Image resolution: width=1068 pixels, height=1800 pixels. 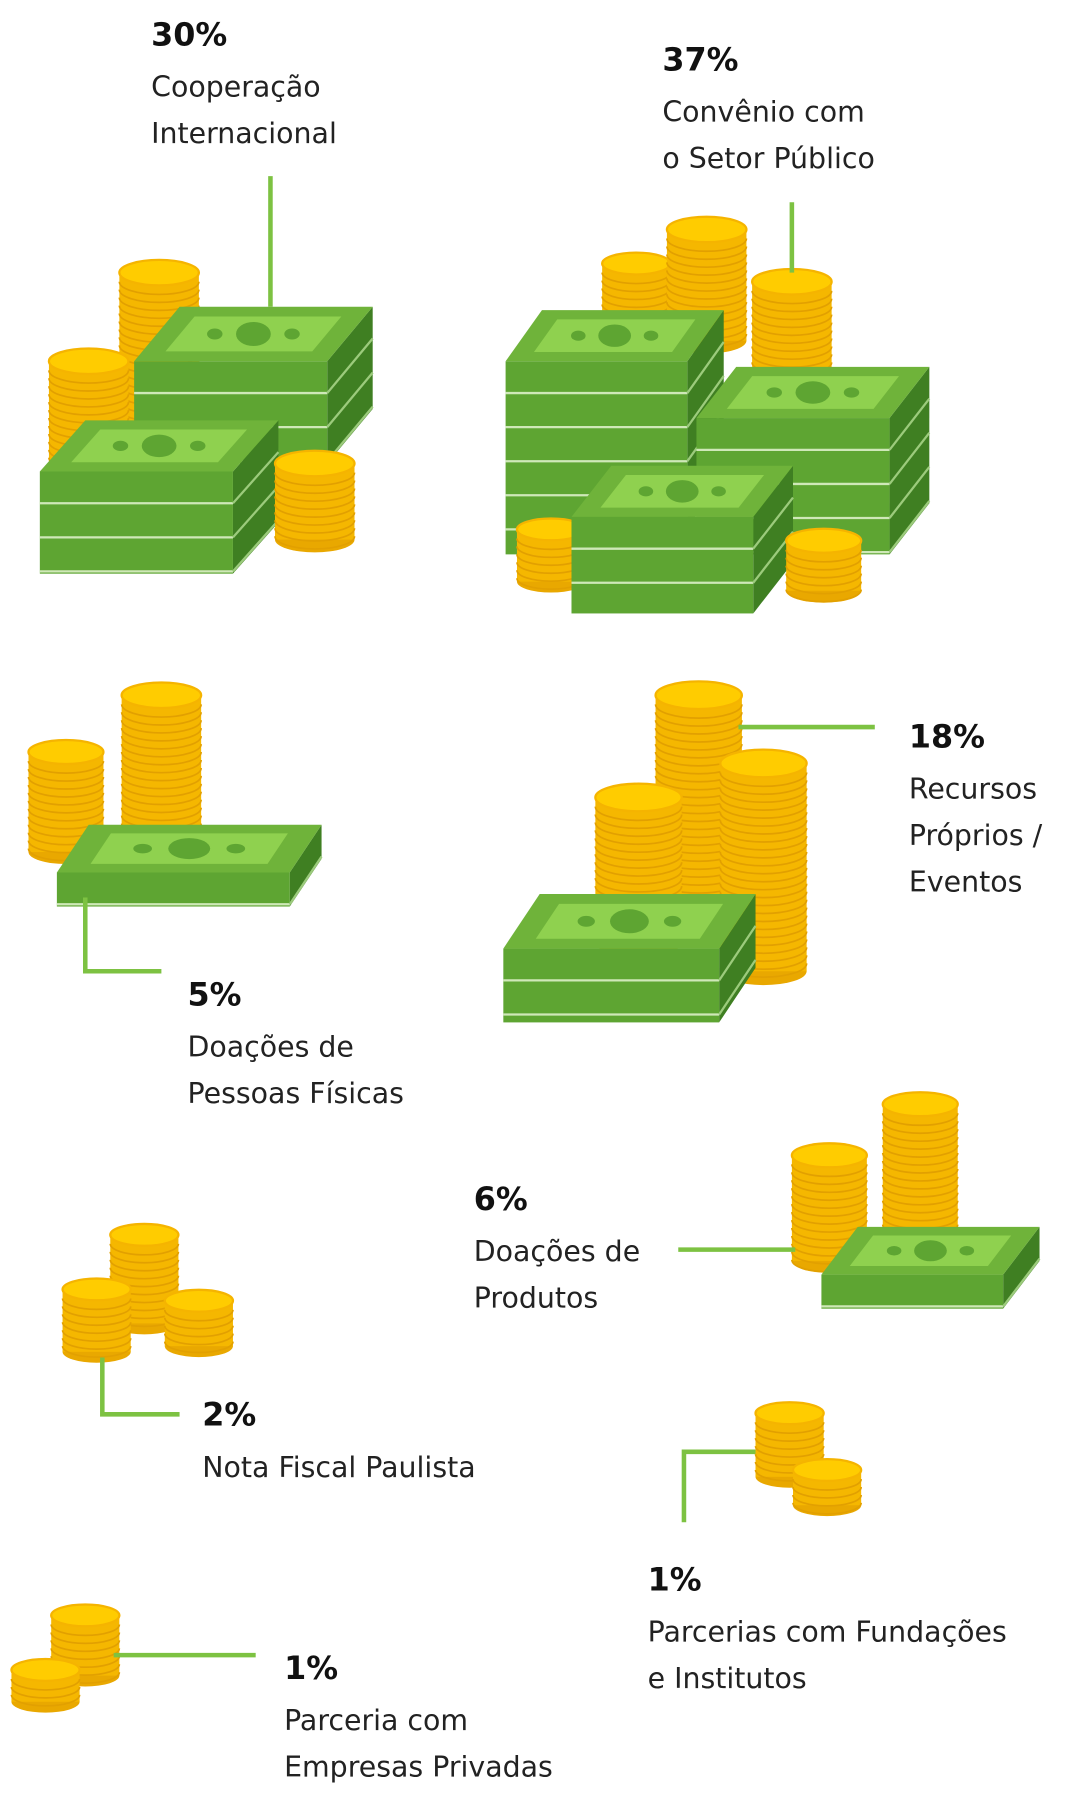 I want to click on percent: 30%, so click(x=189, y=34).